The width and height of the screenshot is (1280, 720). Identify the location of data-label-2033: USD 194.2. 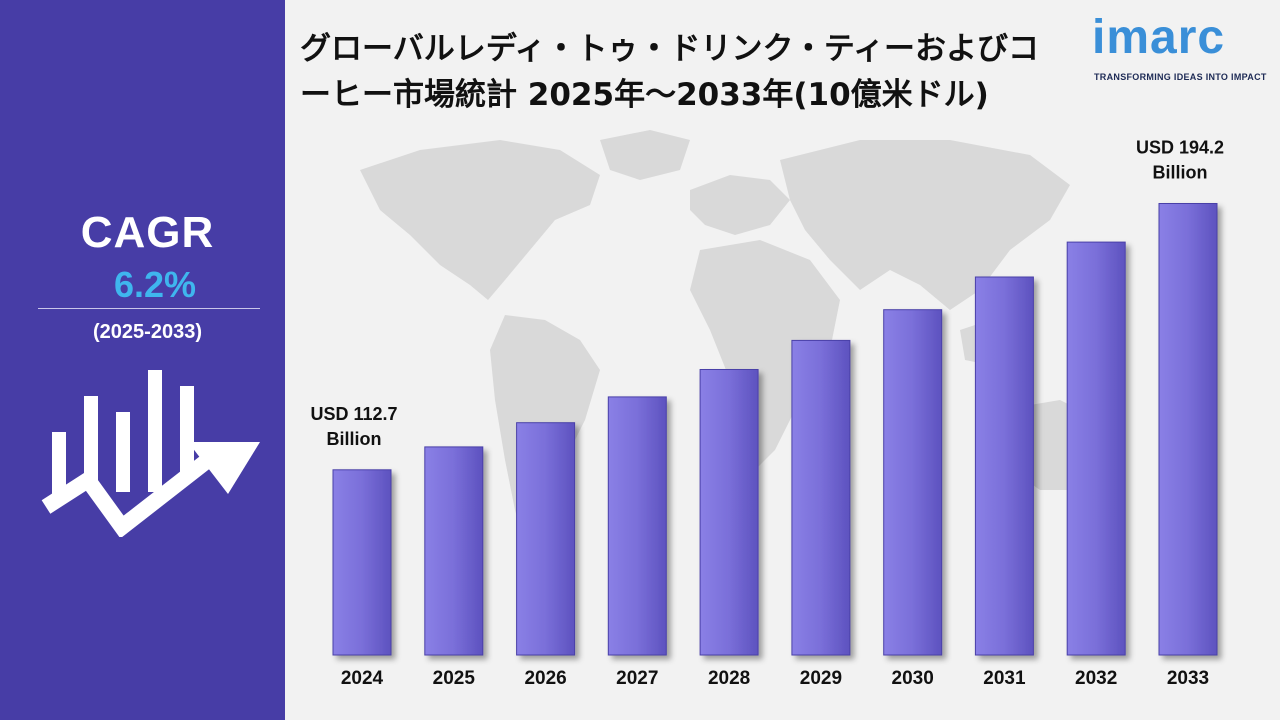
(1180, 148).